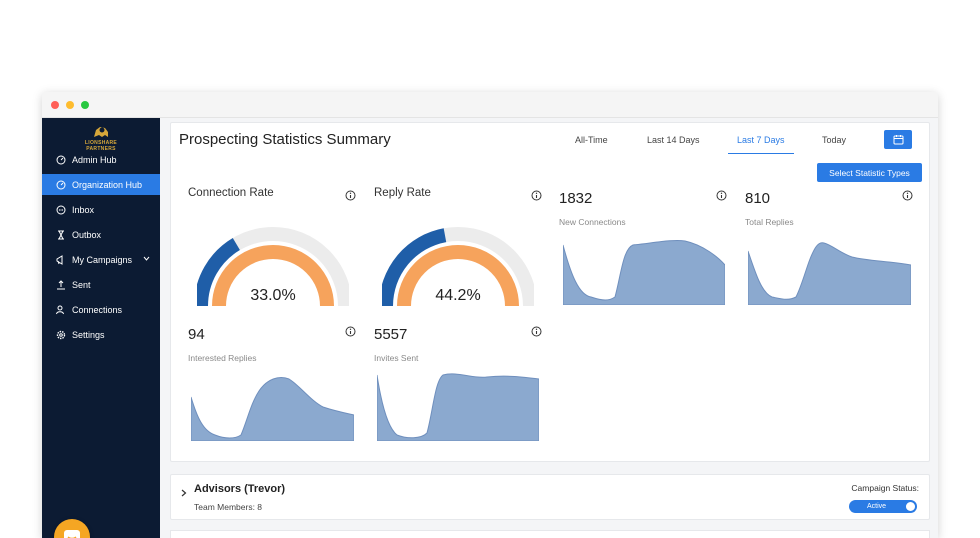 This screenshot has height=538, width=980. What do you see at coordinates (402, 193) in the screenshot?
I see `reply-rate-label: Reply Rate` at bounding box center [402, 193].